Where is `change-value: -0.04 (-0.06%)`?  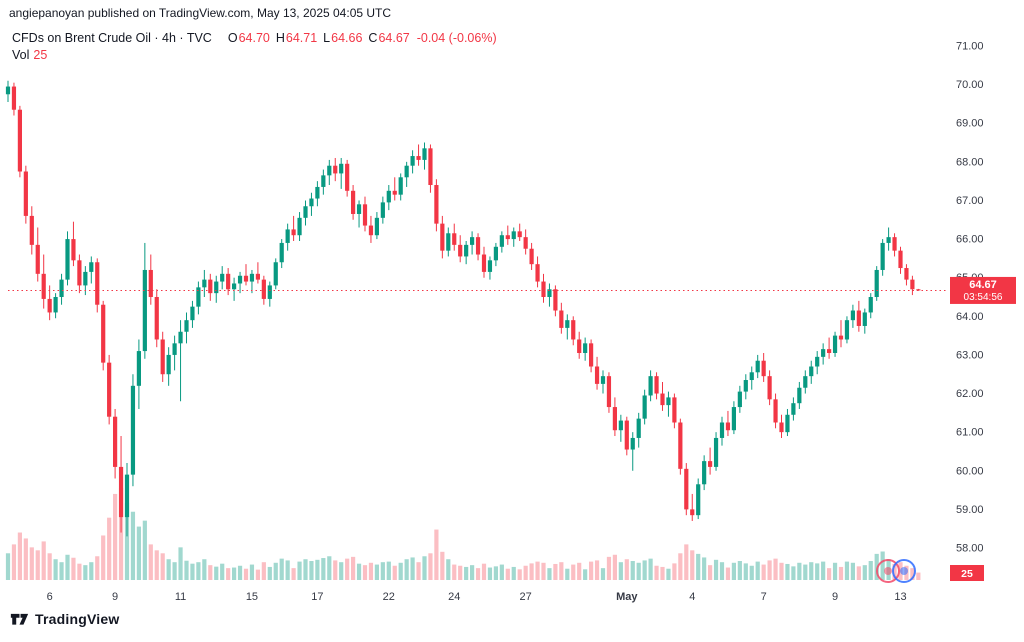
change-value: -0.04 (-0.06%) is located at coordinates (456, 38).